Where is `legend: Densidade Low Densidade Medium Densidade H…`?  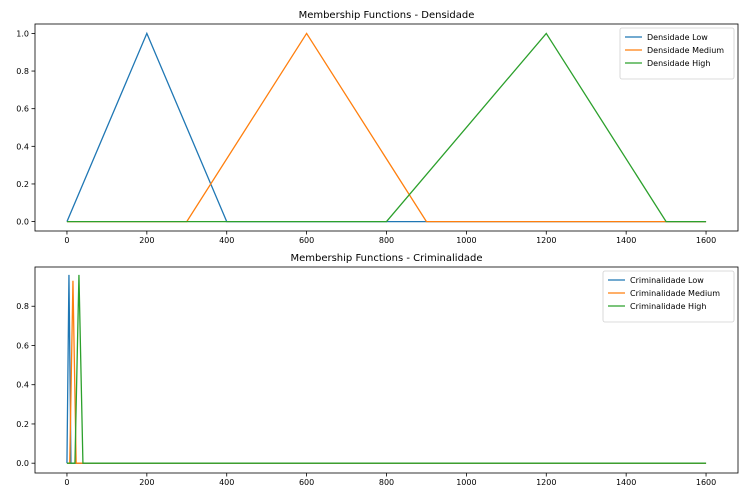 legend: Densidade Low Densidade Medium Densidade H… is located at coordinates (677, 53).